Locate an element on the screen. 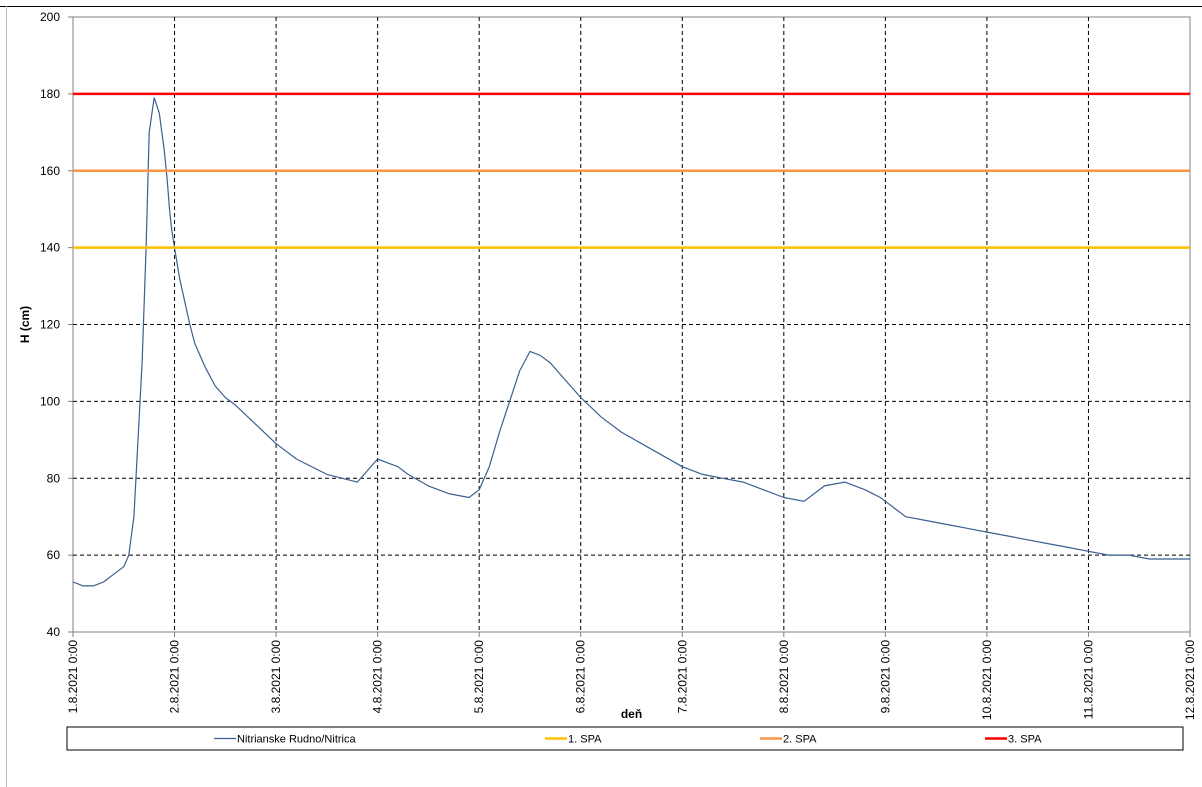 This screenshot has width=1202, height=787. x-tick-label: 4.8.2021 0:00 is located at coordinates (378, 677).